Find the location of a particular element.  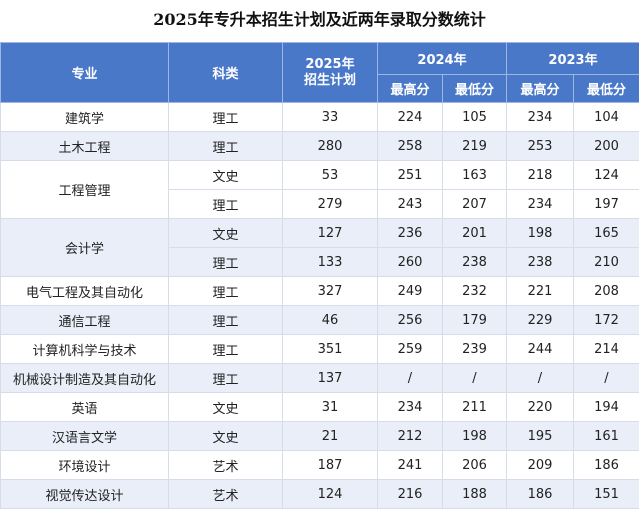

header-max-2024: 最高分 is located at coordinates (410, 88).